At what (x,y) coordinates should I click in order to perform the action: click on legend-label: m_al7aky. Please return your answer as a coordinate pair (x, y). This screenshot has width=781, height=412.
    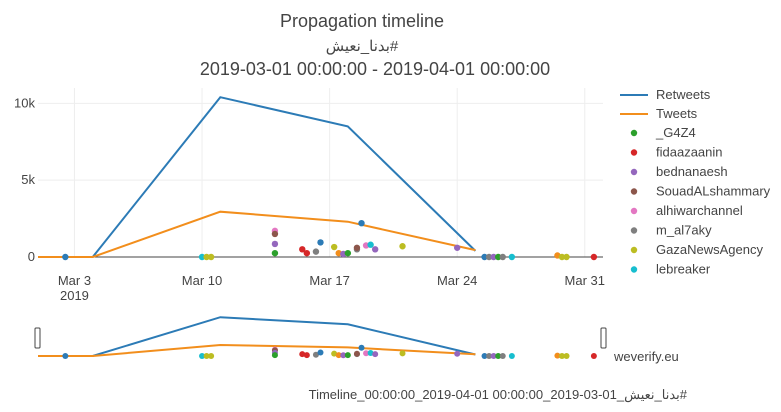
    Looking at the image, I should click on (684, 230).